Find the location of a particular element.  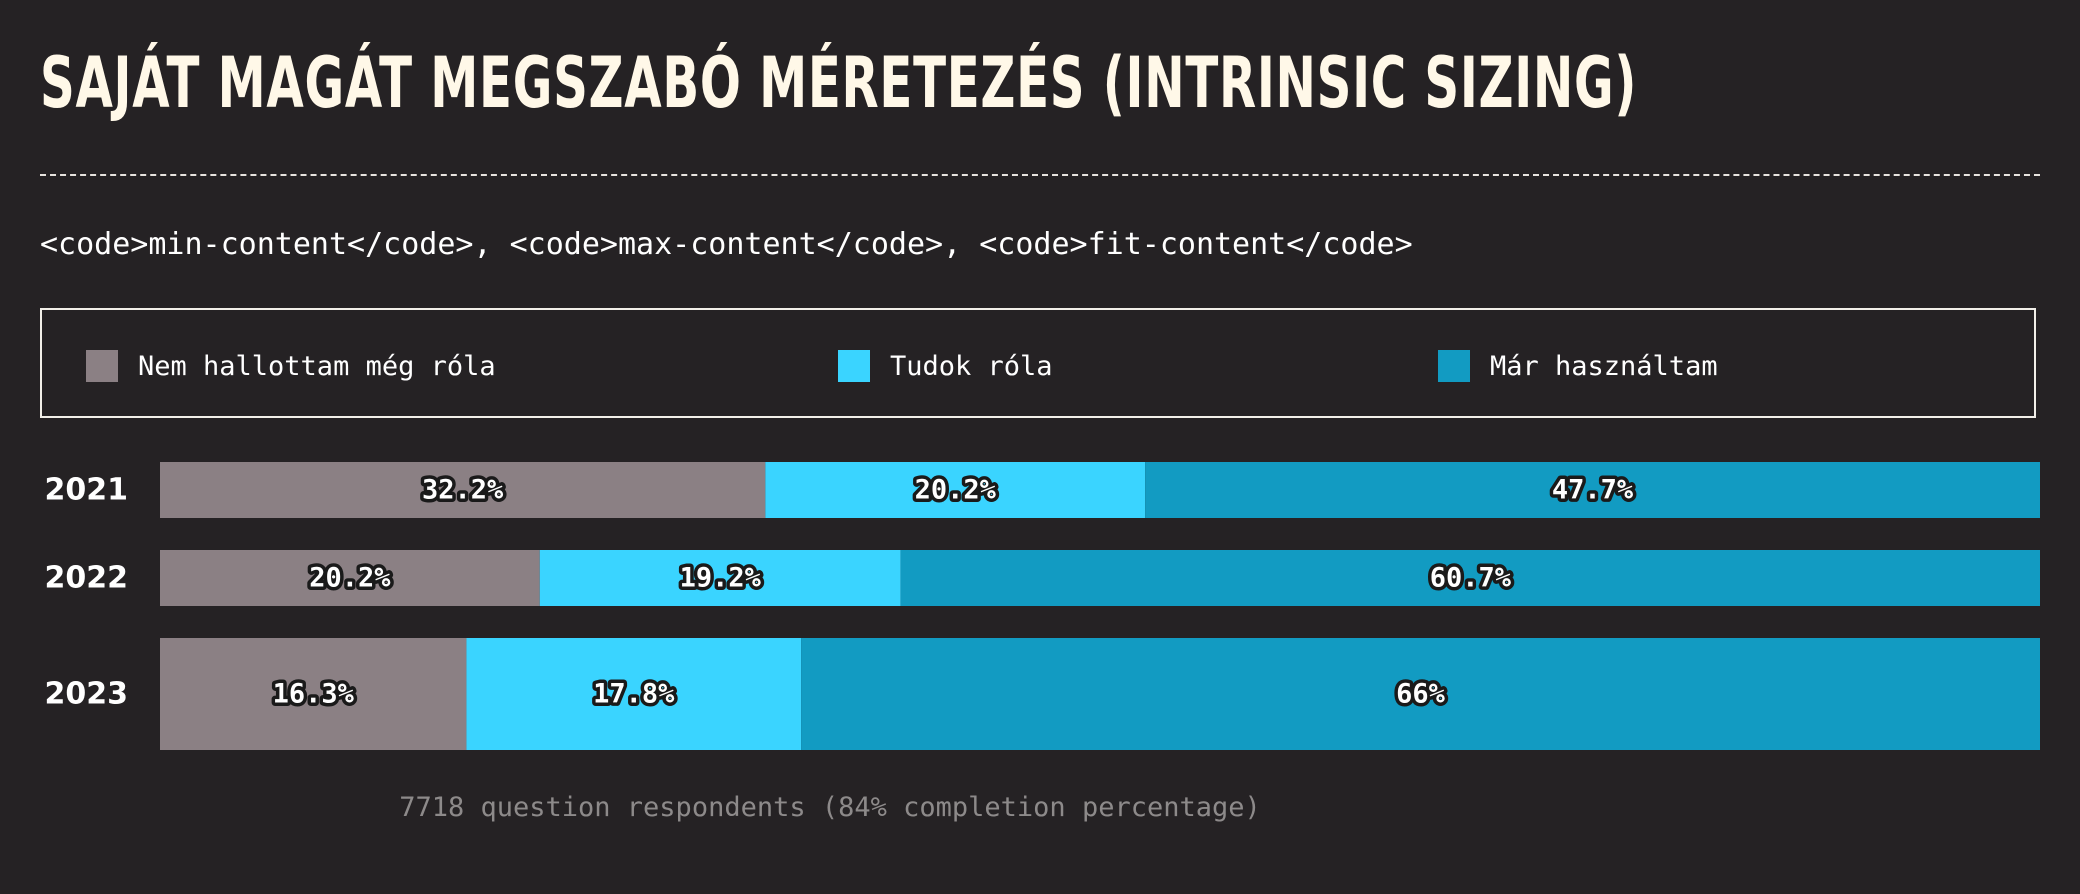

year-label-2022: 2022 is located at coordinates (87, 578).